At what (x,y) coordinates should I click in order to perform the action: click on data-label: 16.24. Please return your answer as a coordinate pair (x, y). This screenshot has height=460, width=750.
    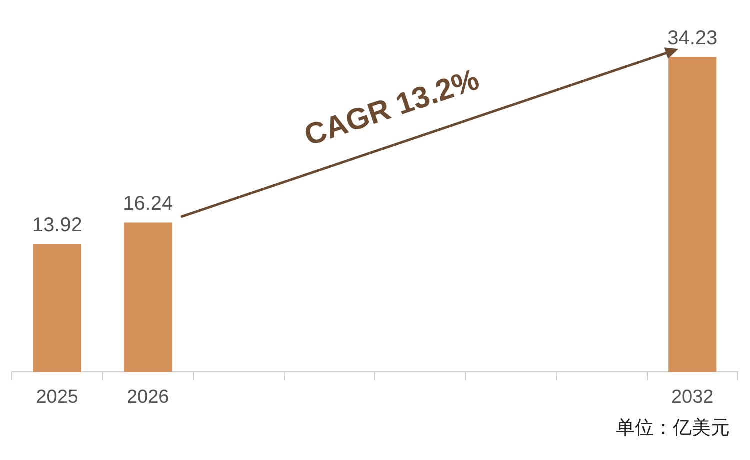
    Looking at the image, I should click on (148, 204).